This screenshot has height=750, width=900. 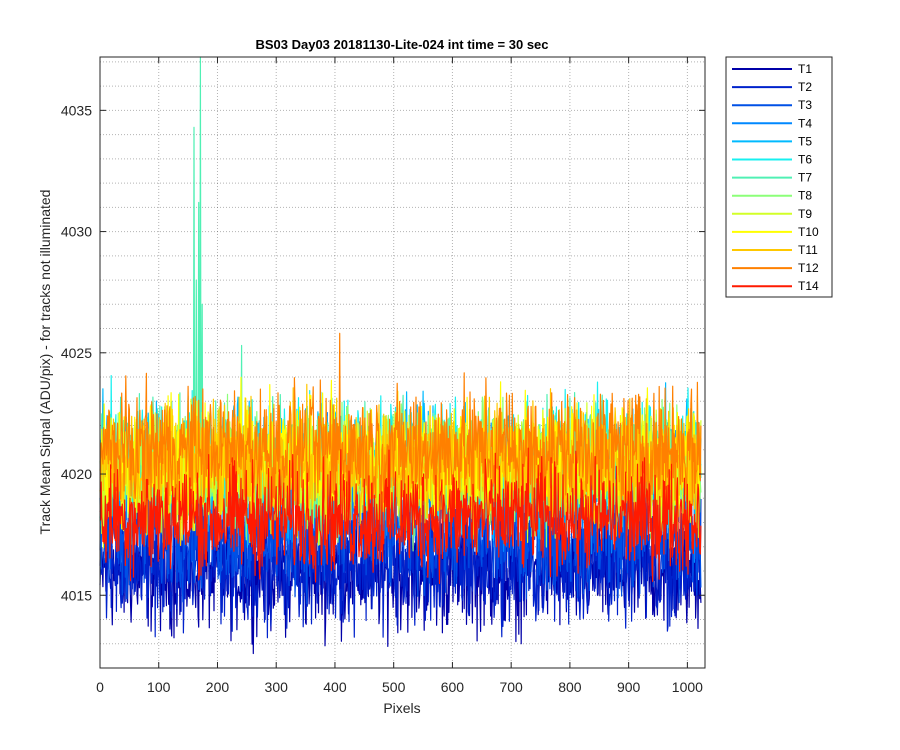 What do you see at coordinates (805, 160) in the screenshot?
I see `legend-label-t6: T6` at bounding box center [805, 160].